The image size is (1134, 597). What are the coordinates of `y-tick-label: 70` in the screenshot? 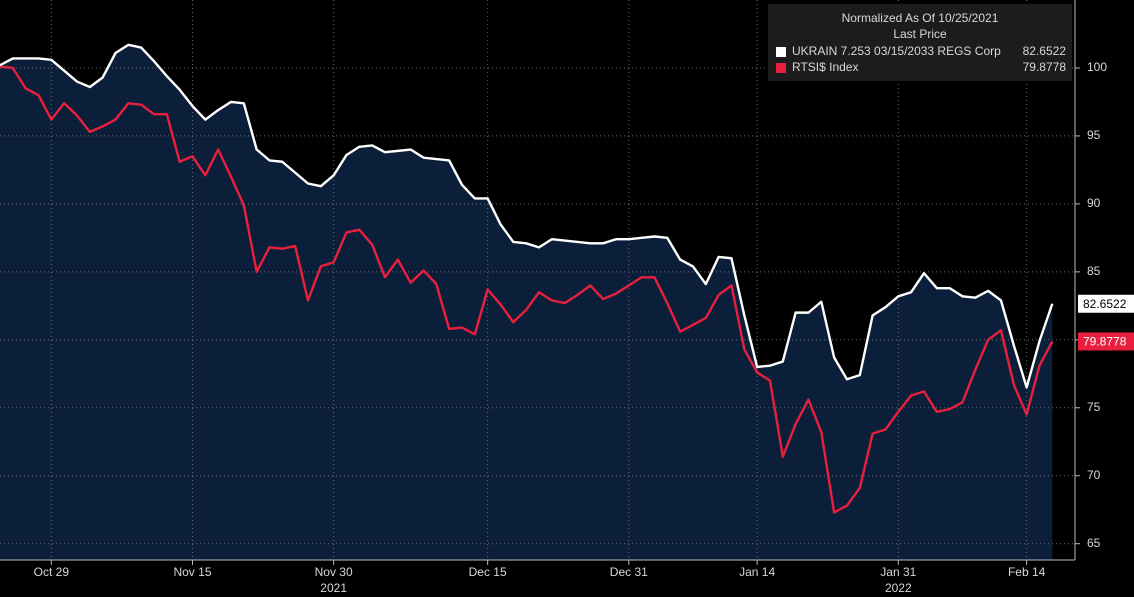 It's located at (1094, 475).